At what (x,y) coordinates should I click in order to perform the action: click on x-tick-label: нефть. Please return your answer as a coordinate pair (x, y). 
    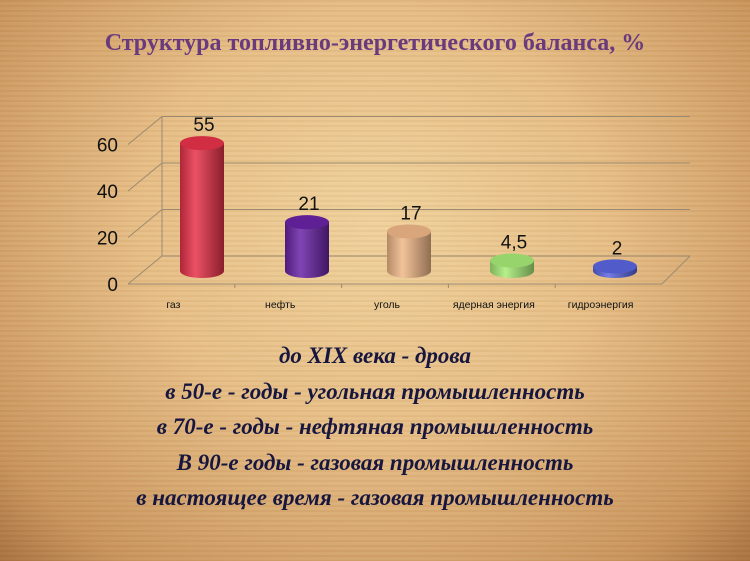
    Looking at the image, I should click on (280, 305).